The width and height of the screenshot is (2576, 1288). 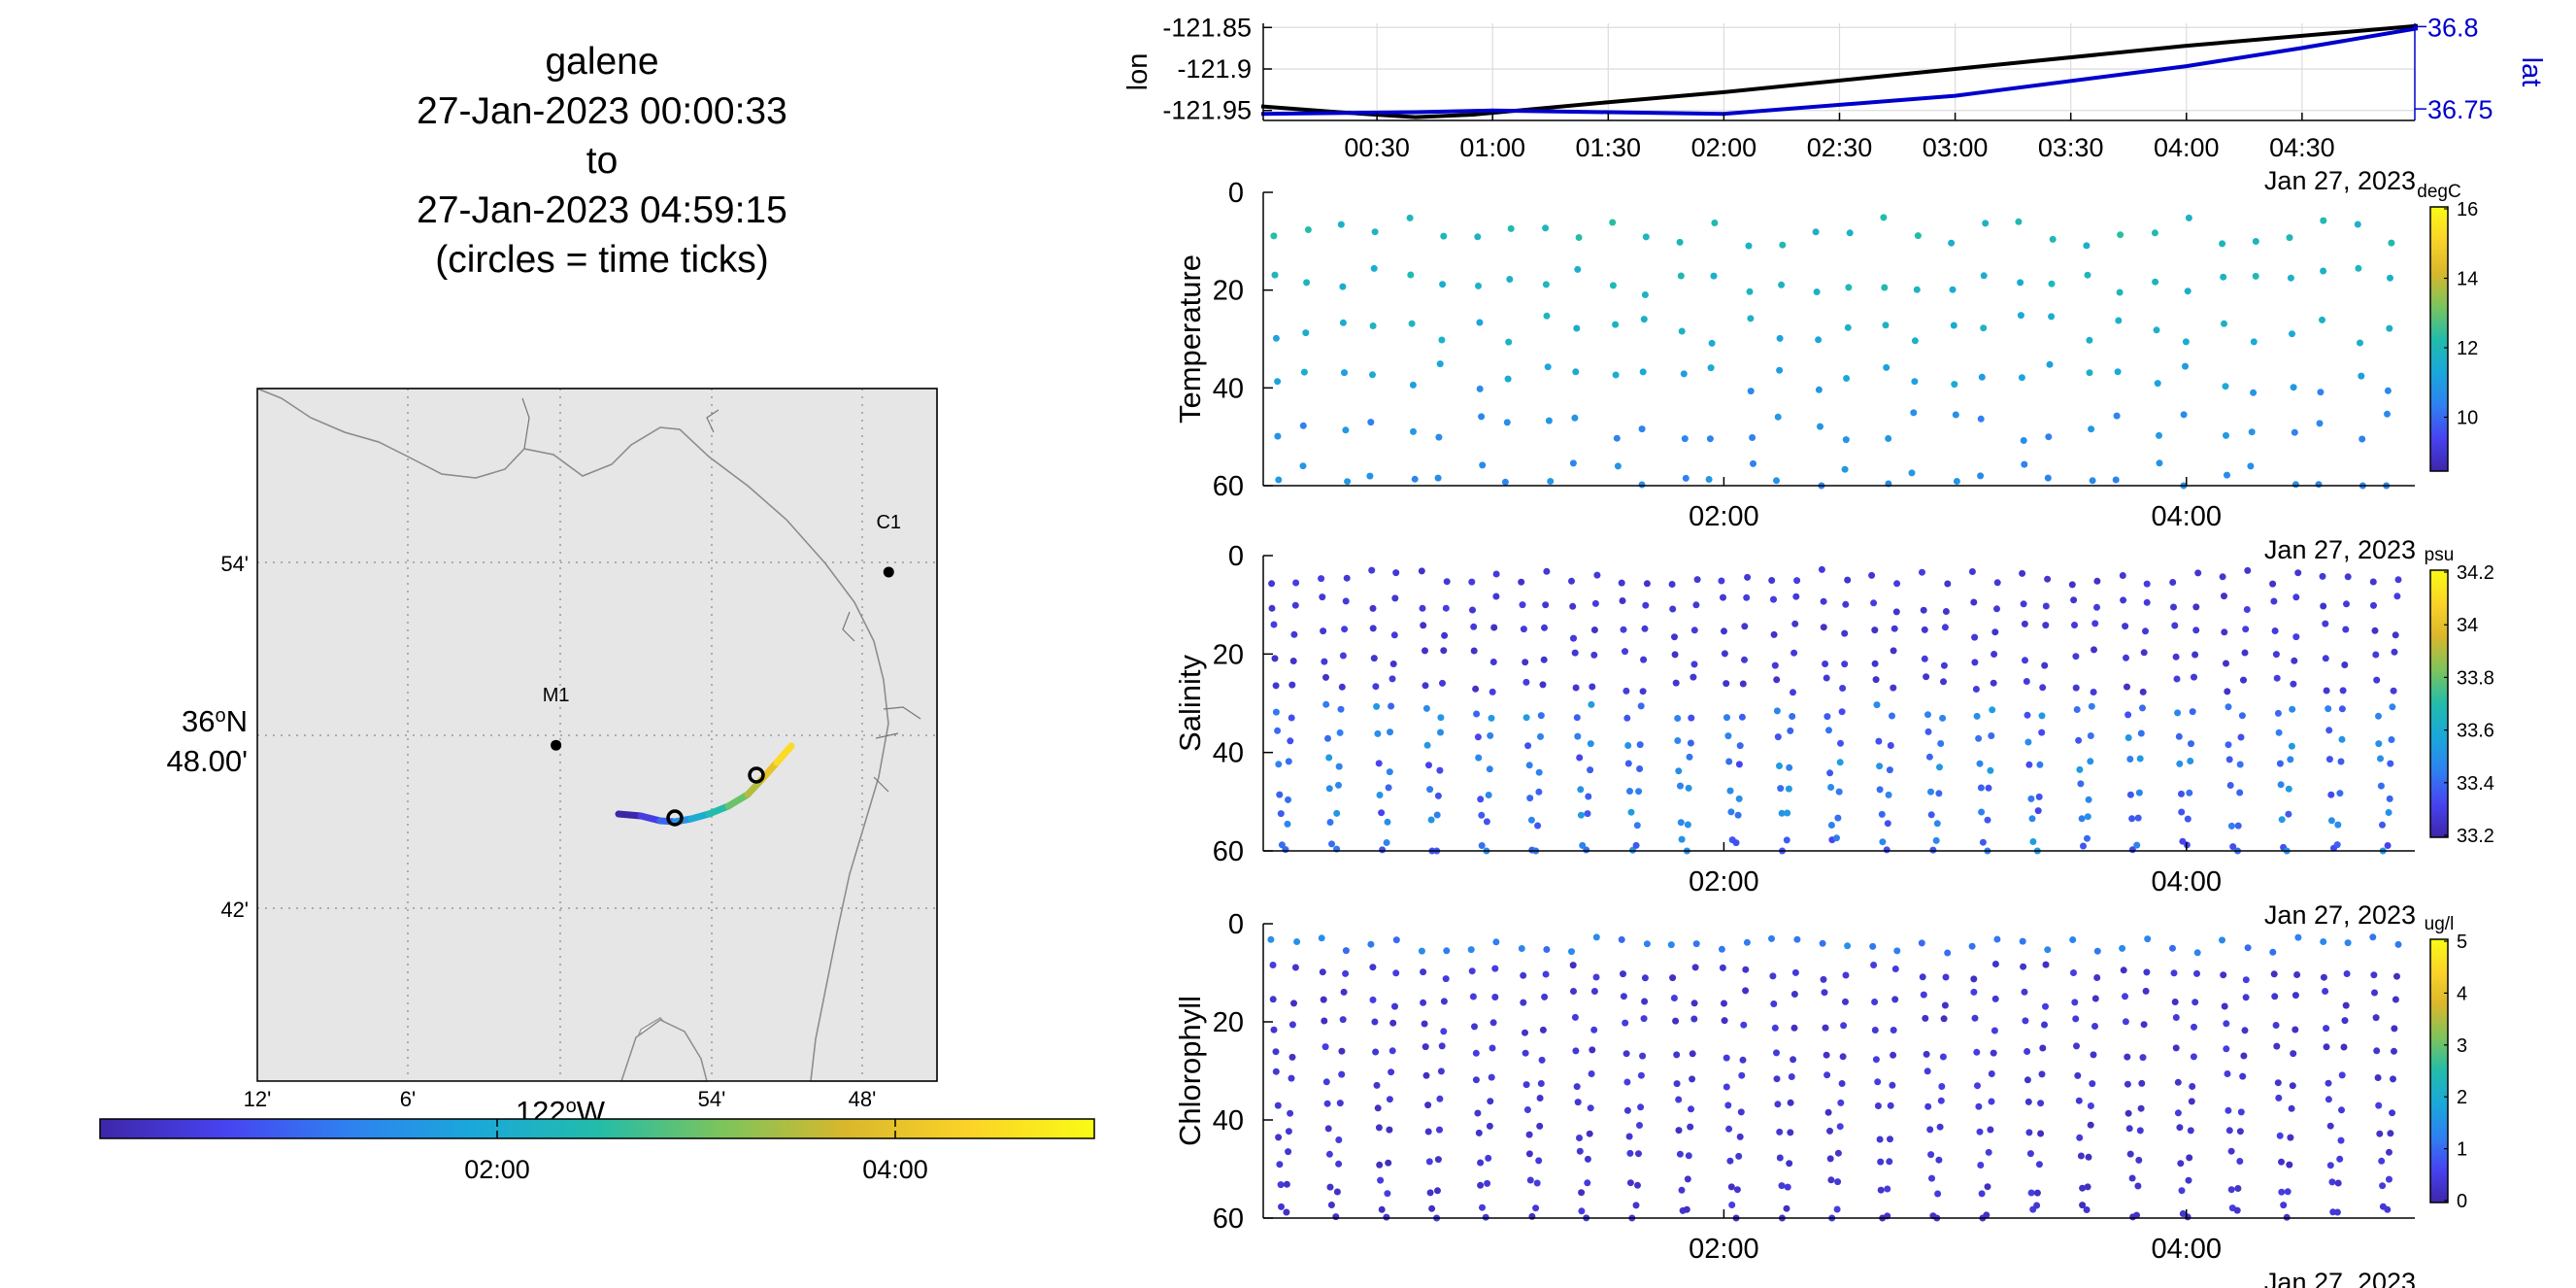 I want to click on colorbar-unit-label: psu, so click(x=2440, y=555).